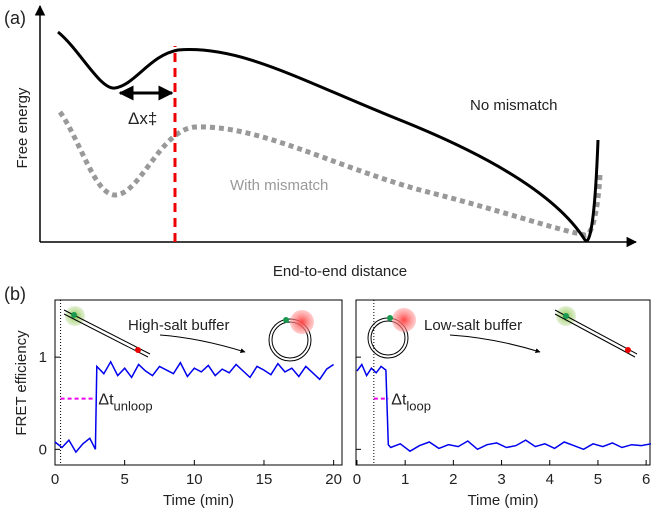 Image resolution: width=657 pixels, height=525 pixels. I want to click on x-tick-label: 3, so click(501, 479).